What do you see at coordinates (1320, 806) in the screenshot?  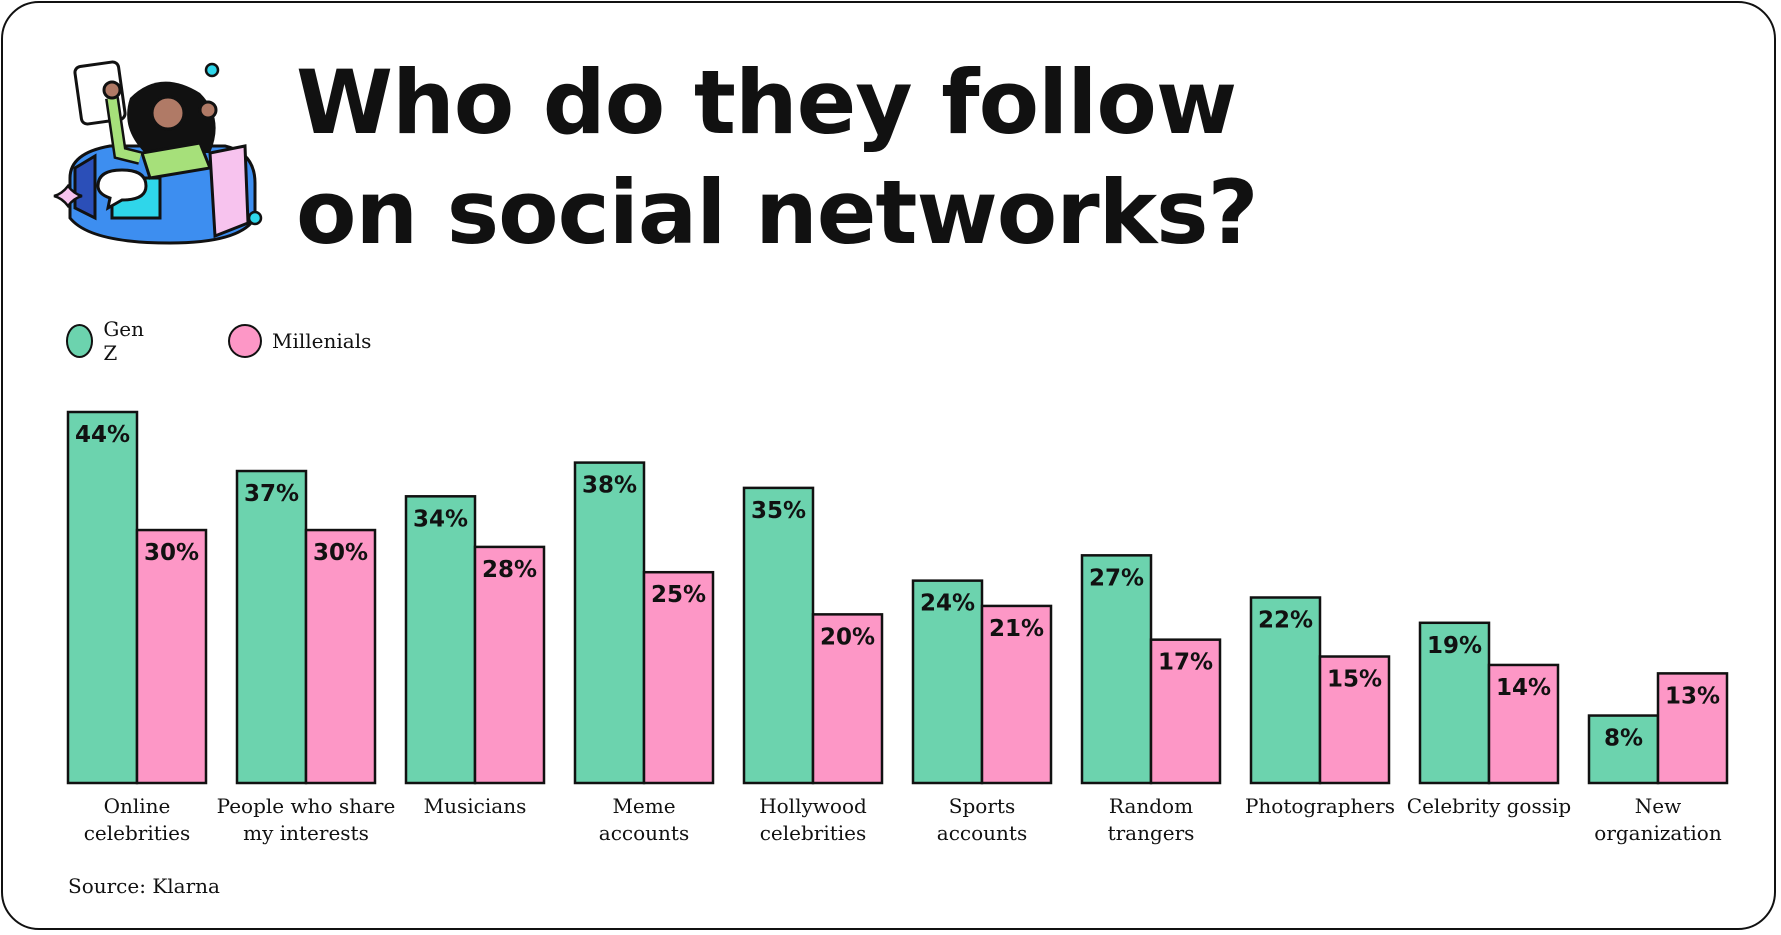 I see `category-label-7-line-0: Photographers` at bounding box center [1320, 806].